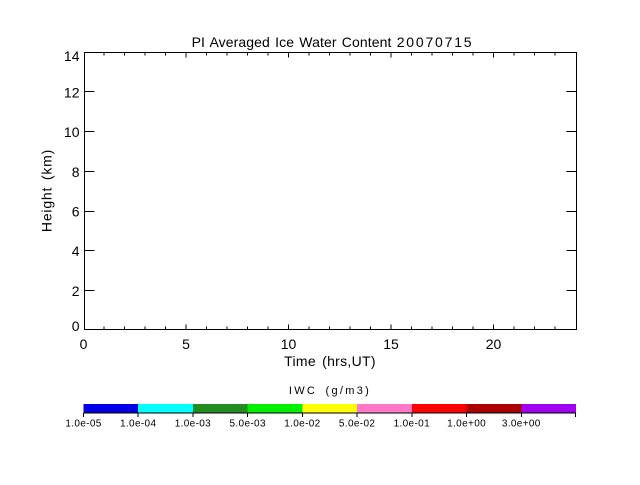 The width and height of the screenshot is (640, 485). I want to click on svg-text: 5, so click(186, 344).